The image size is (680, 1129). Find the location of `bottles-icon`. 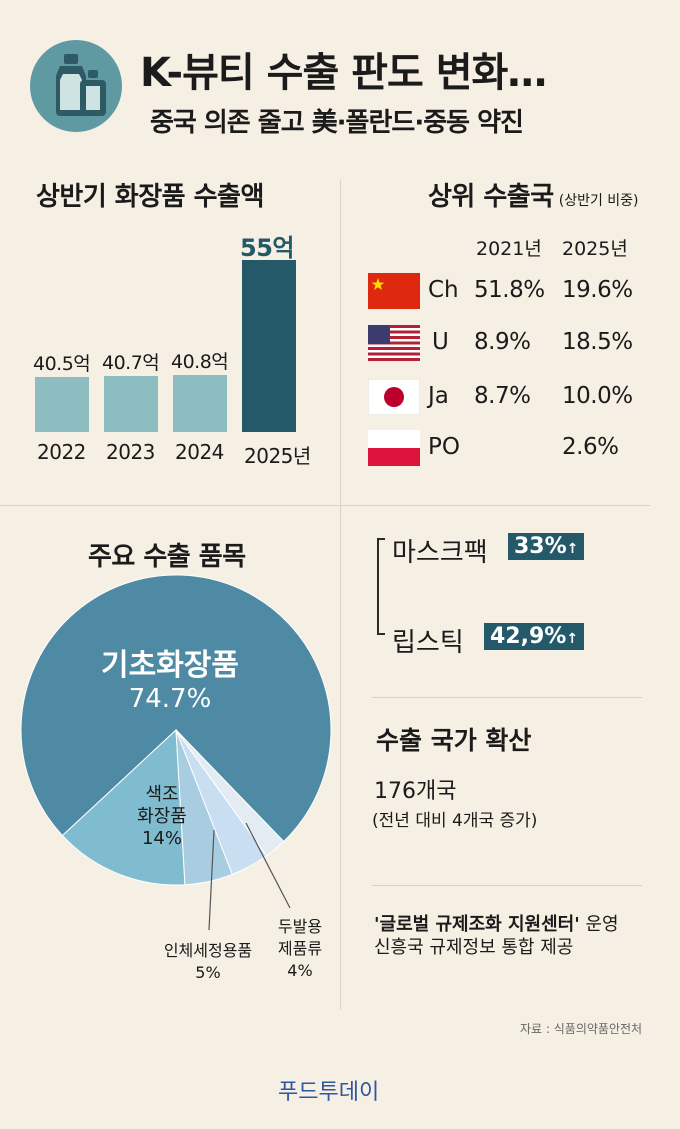

bottles-icon is located at coordinates (81, 85).